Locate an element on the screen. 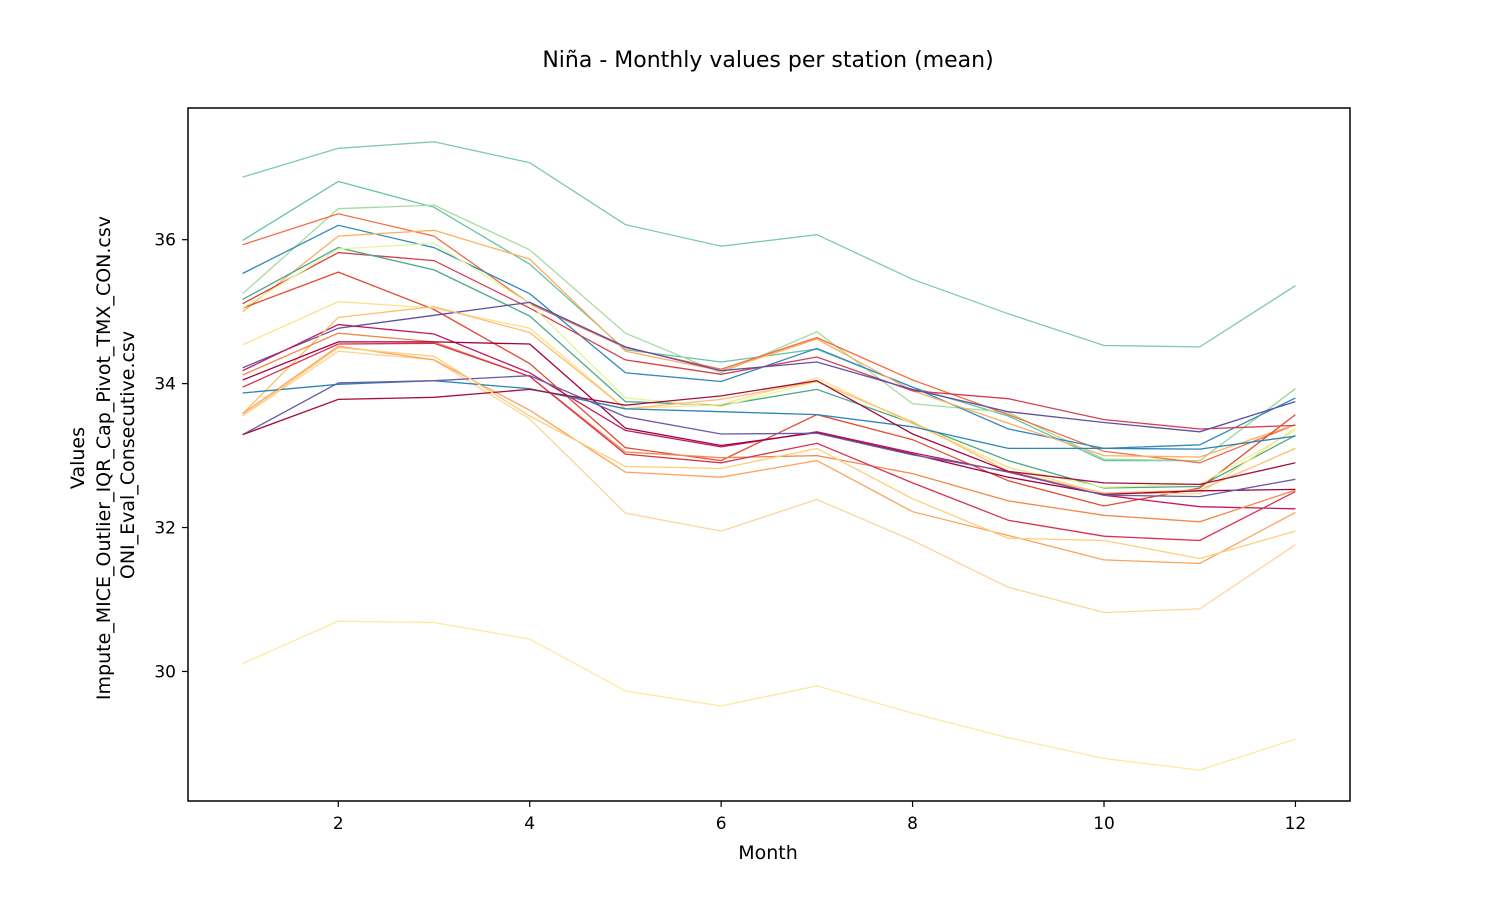  x-tick-label: 6 is located at coordinates (721, 824).